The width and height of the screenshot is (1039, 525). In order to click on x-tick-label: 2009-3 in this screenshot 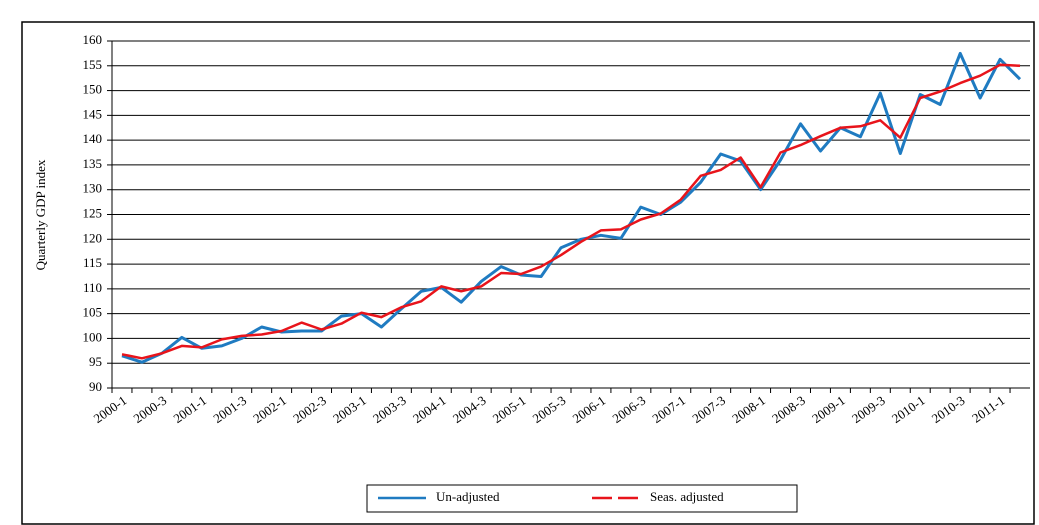, I will do `click(868, 409)`.